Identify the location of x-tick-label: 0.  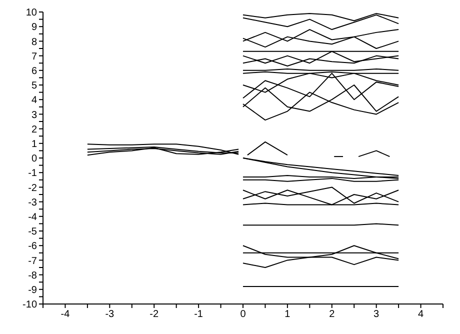
(243, 314).